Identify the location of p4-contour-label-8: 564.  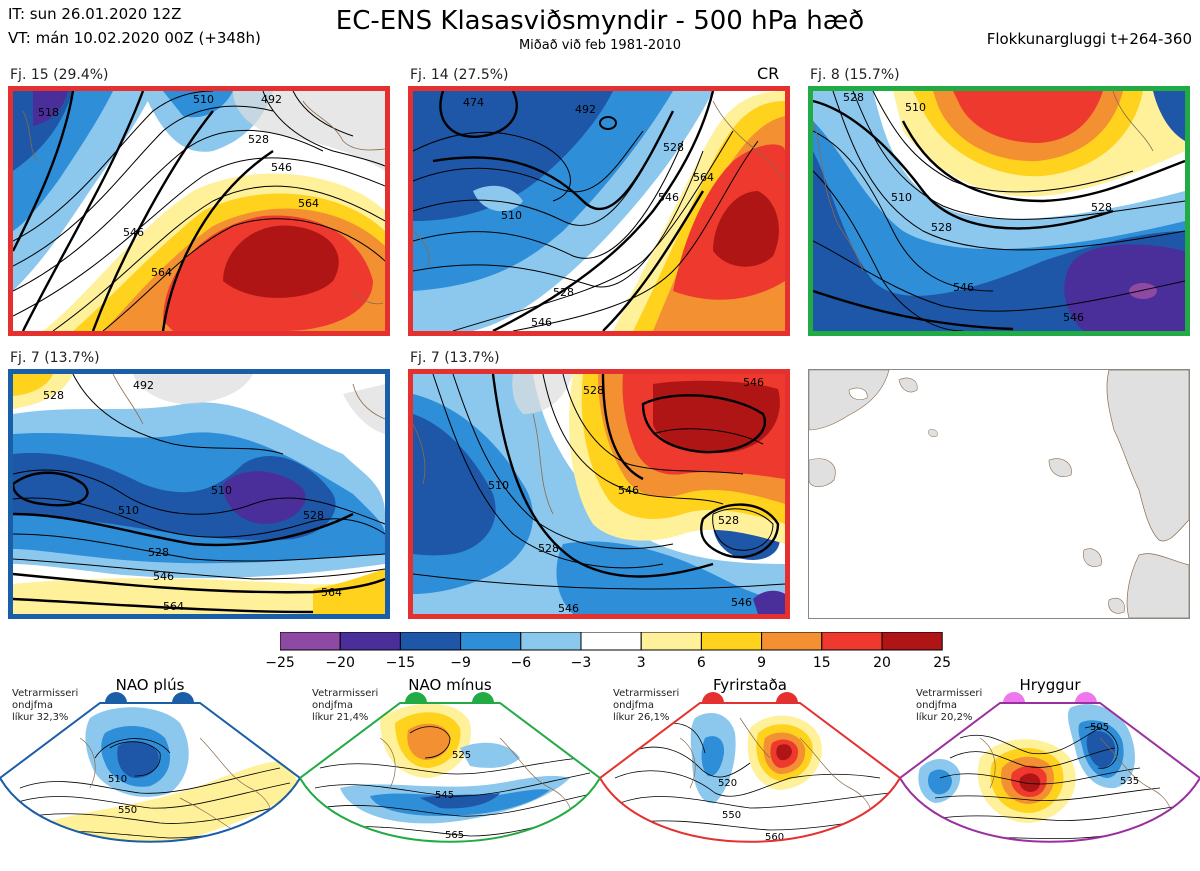
(331, 592).